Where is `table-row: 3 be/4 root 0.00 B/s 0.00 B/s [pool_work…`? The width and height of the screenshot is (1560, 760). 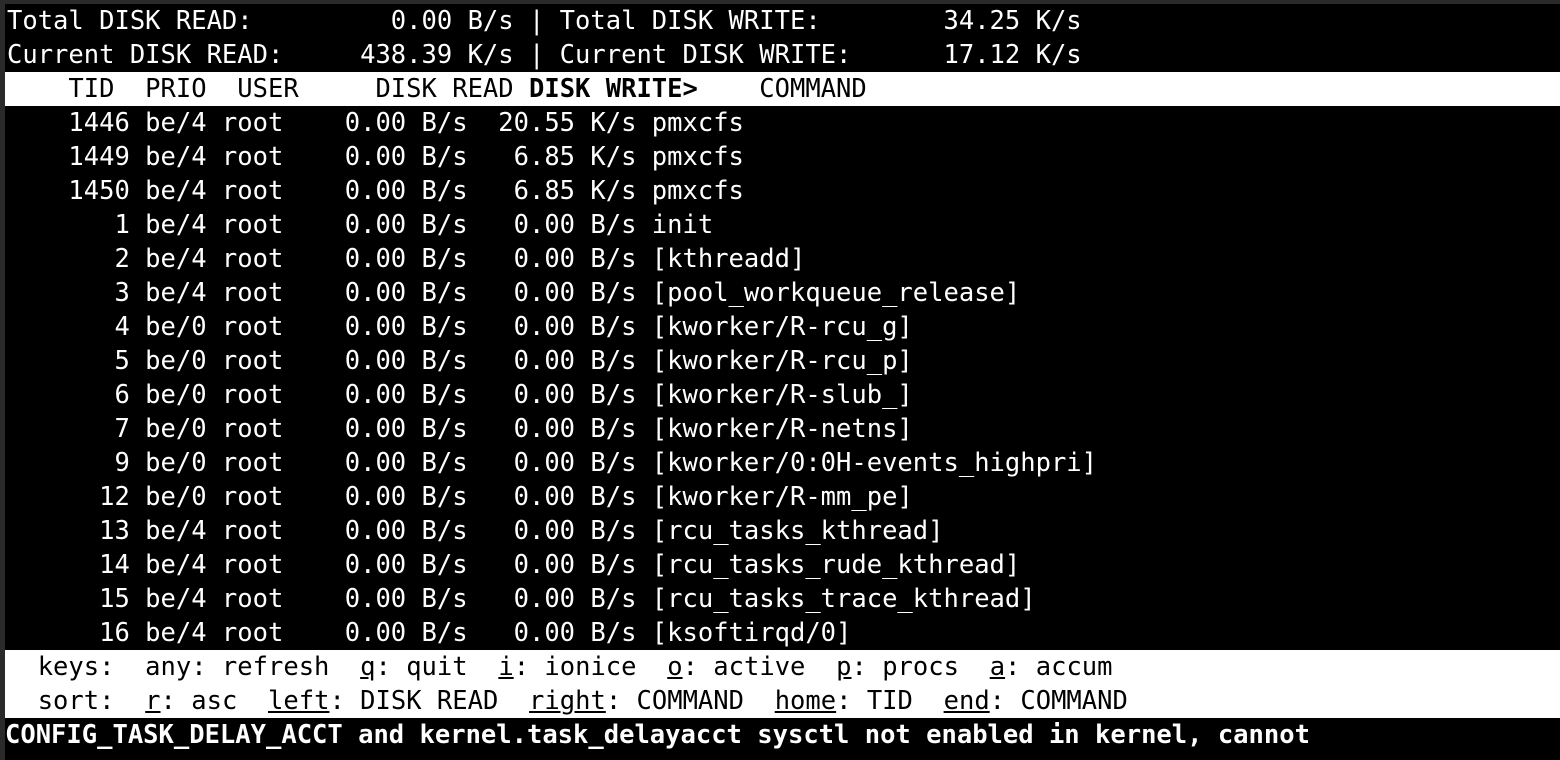
table-row: 3 be/4 root 0.00 B/s 0.00 B/s [pool_work… is located at coordinates (782, 293).